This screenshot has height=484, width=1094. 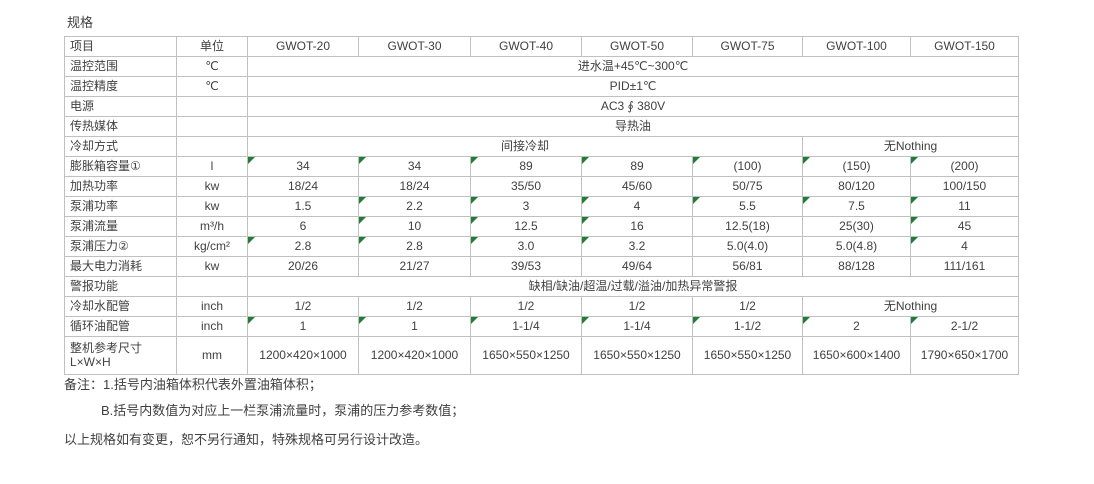 What do you see at coordinates (637, 305) in the screenshot?
I see `cell-value: 1/2` at bounding box center [637, 305].